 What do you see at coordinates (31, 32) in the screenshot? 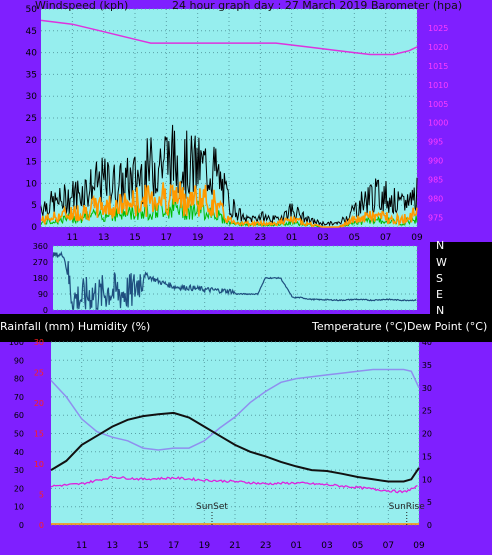
I see `wind-left-tick-45: 45` at bounding box center [31, 32].